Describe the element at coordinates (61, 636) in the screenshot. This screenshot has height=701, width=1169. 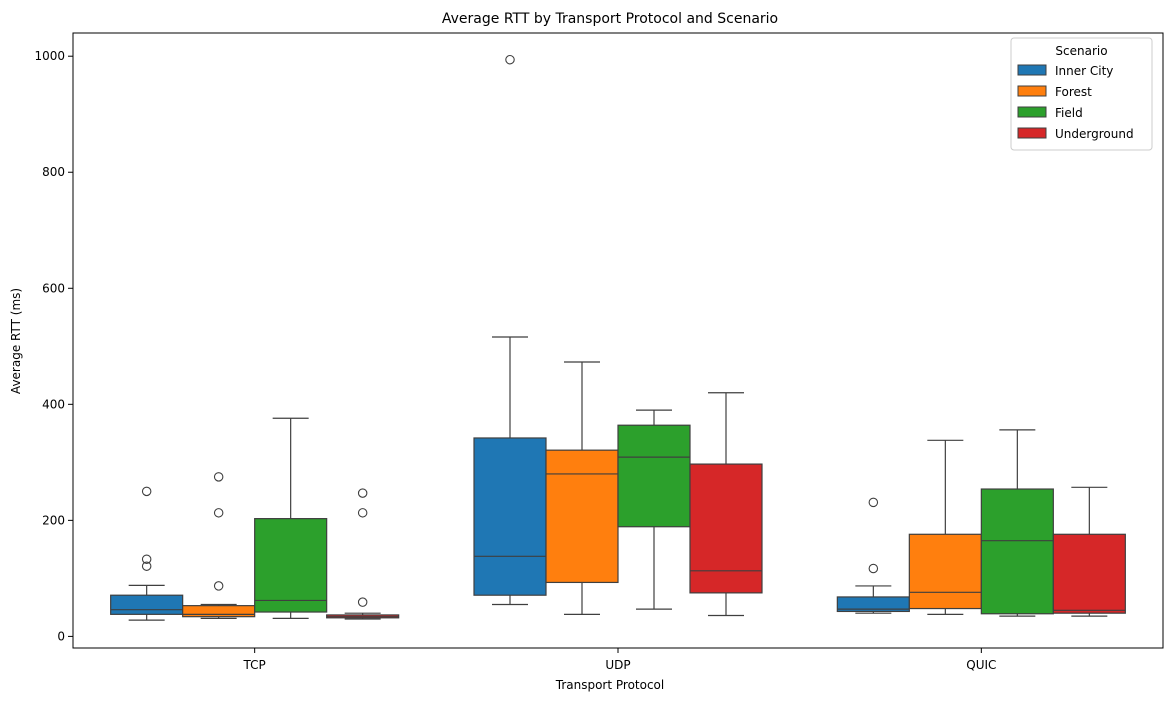
I see `y-tick-label: 0` at that location.